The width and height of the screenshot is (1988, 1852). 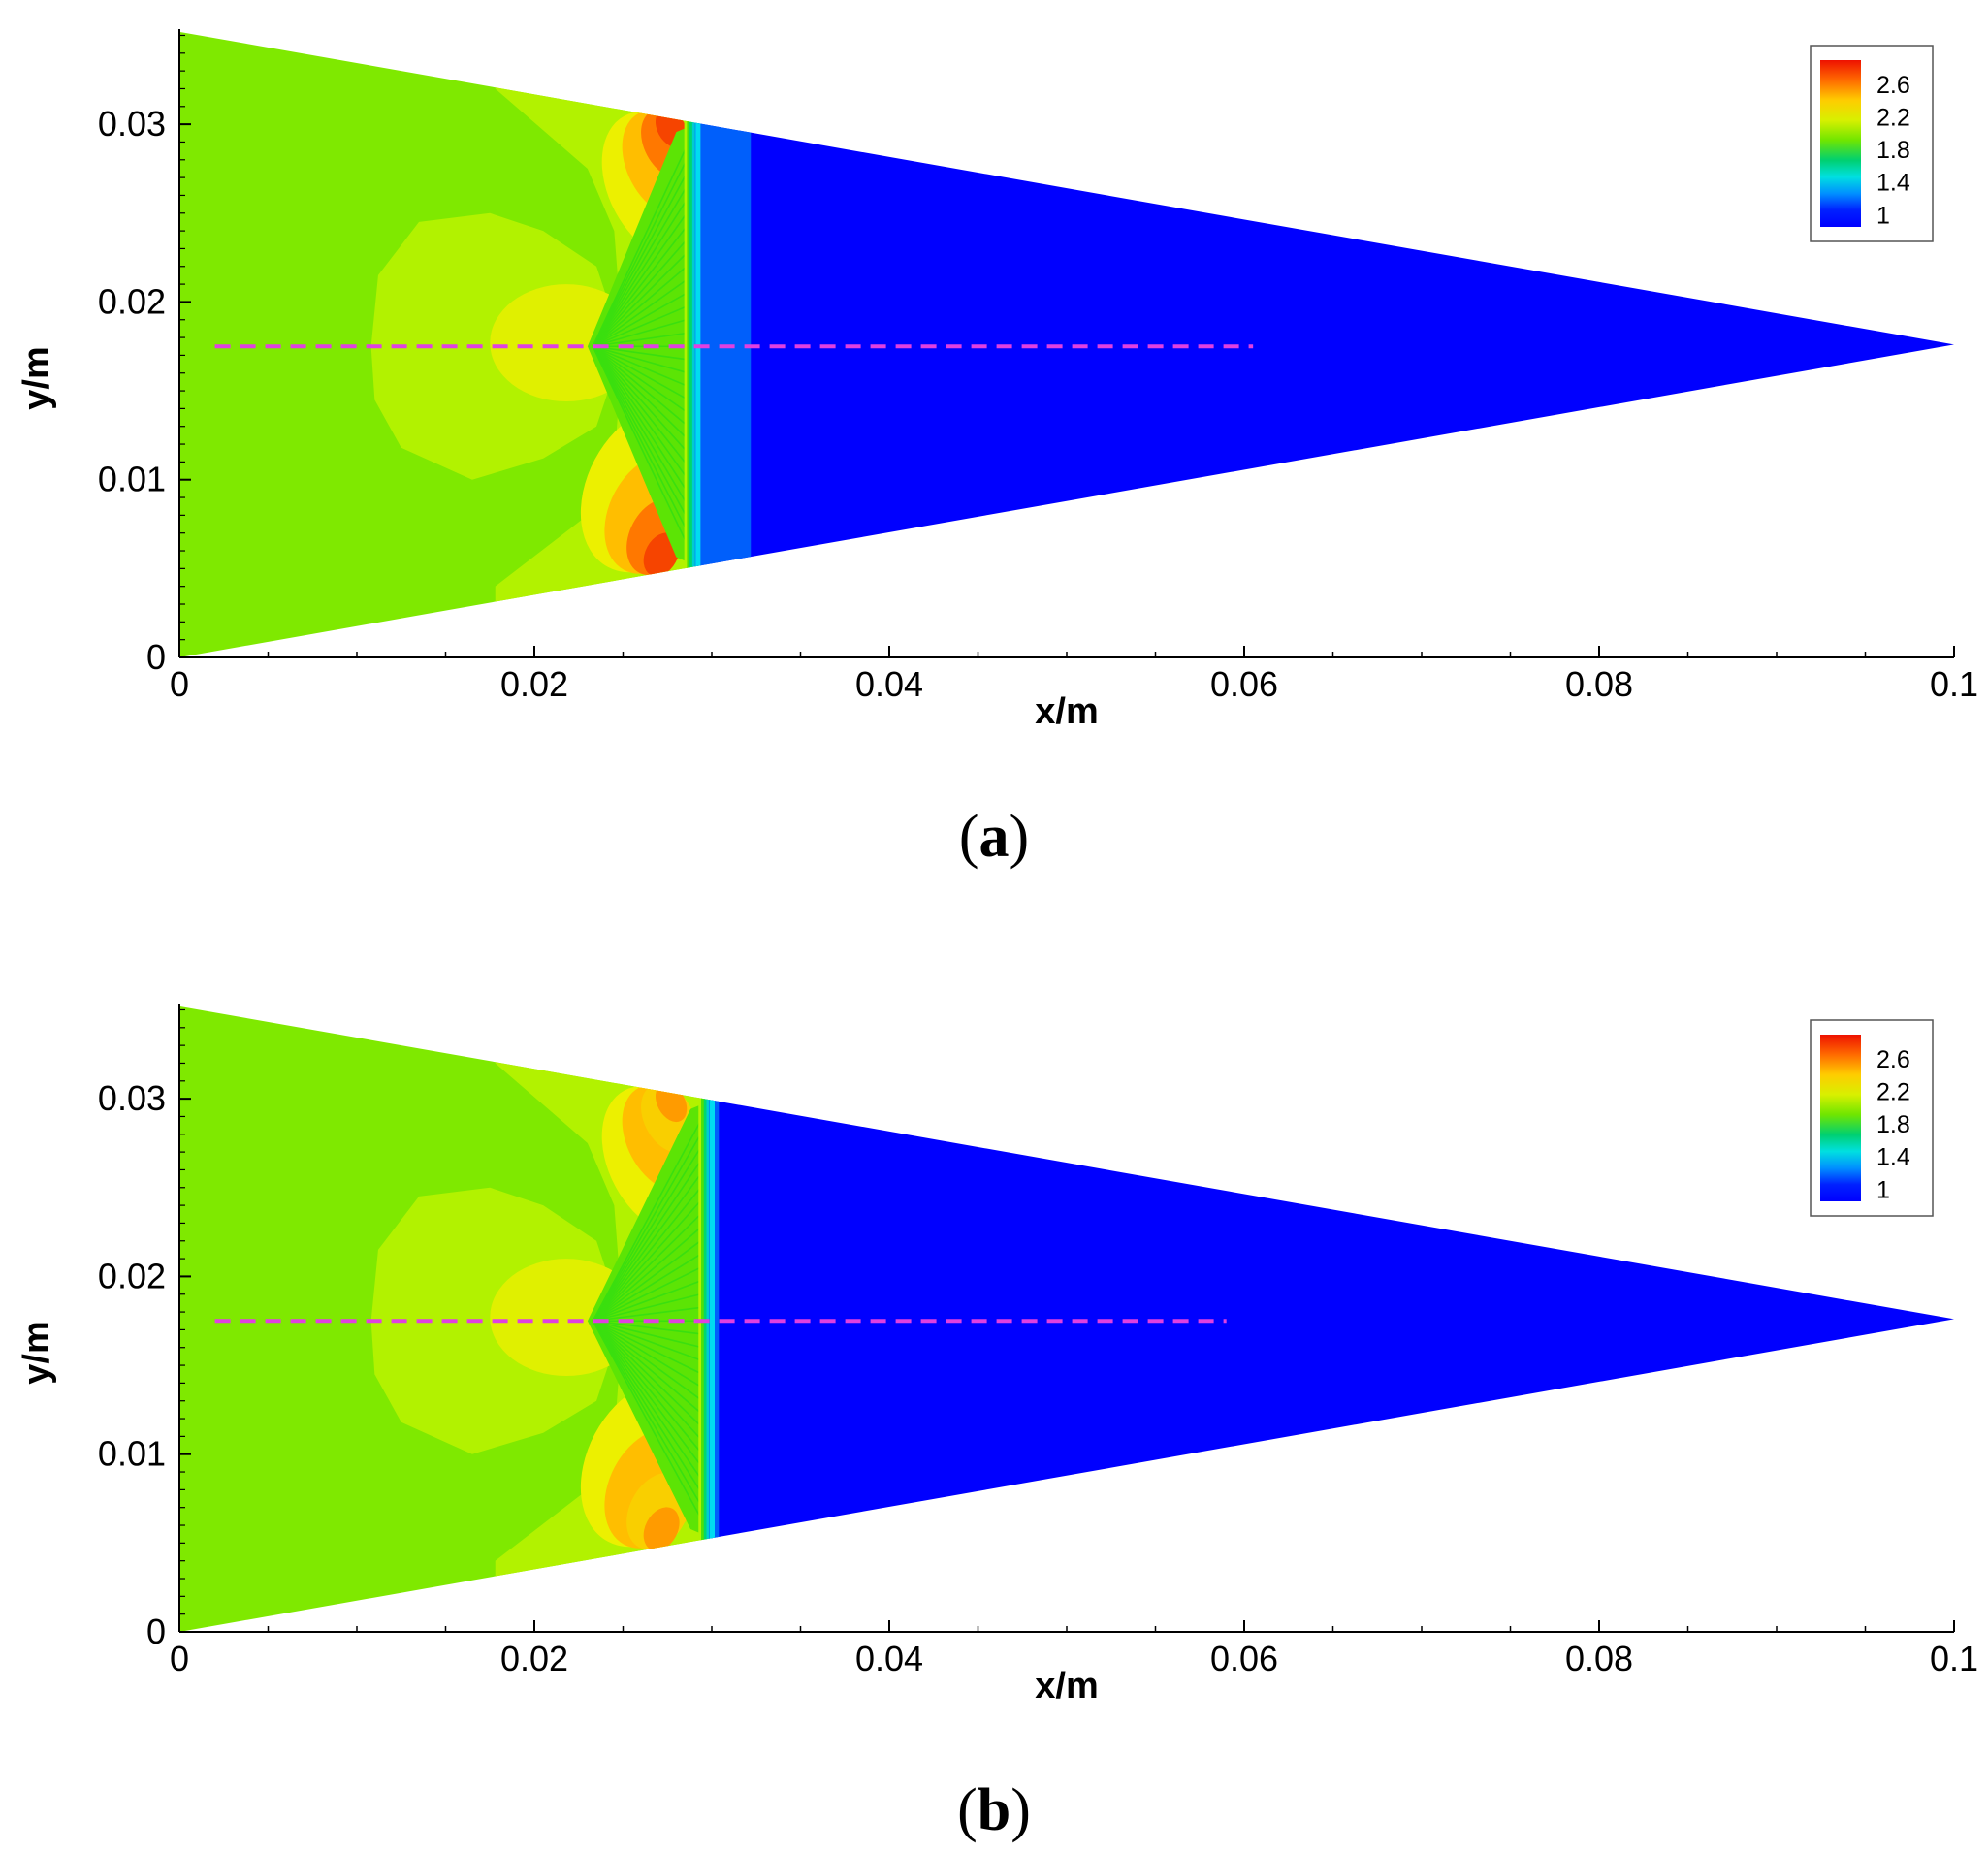 What do you see at coordinates (1893, 183) in the screenshot?
I see `colorbar-label: 1.4` at bounding box center [1893, 183].